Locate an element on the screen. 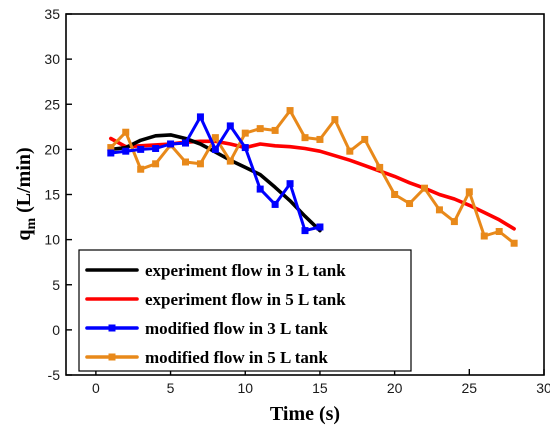 This screenshot has height=433, width=550. y-tick-label: 5 is located at coordinates (56, 285).